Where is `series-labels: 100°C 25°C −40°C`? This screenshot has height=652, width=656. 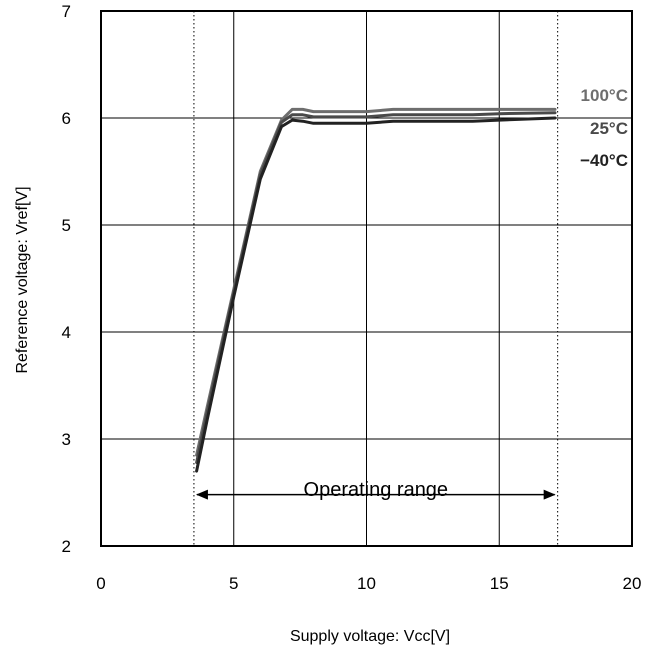 series-labels: 100°C 25°C −40°C is located at coordinates (604, 128).